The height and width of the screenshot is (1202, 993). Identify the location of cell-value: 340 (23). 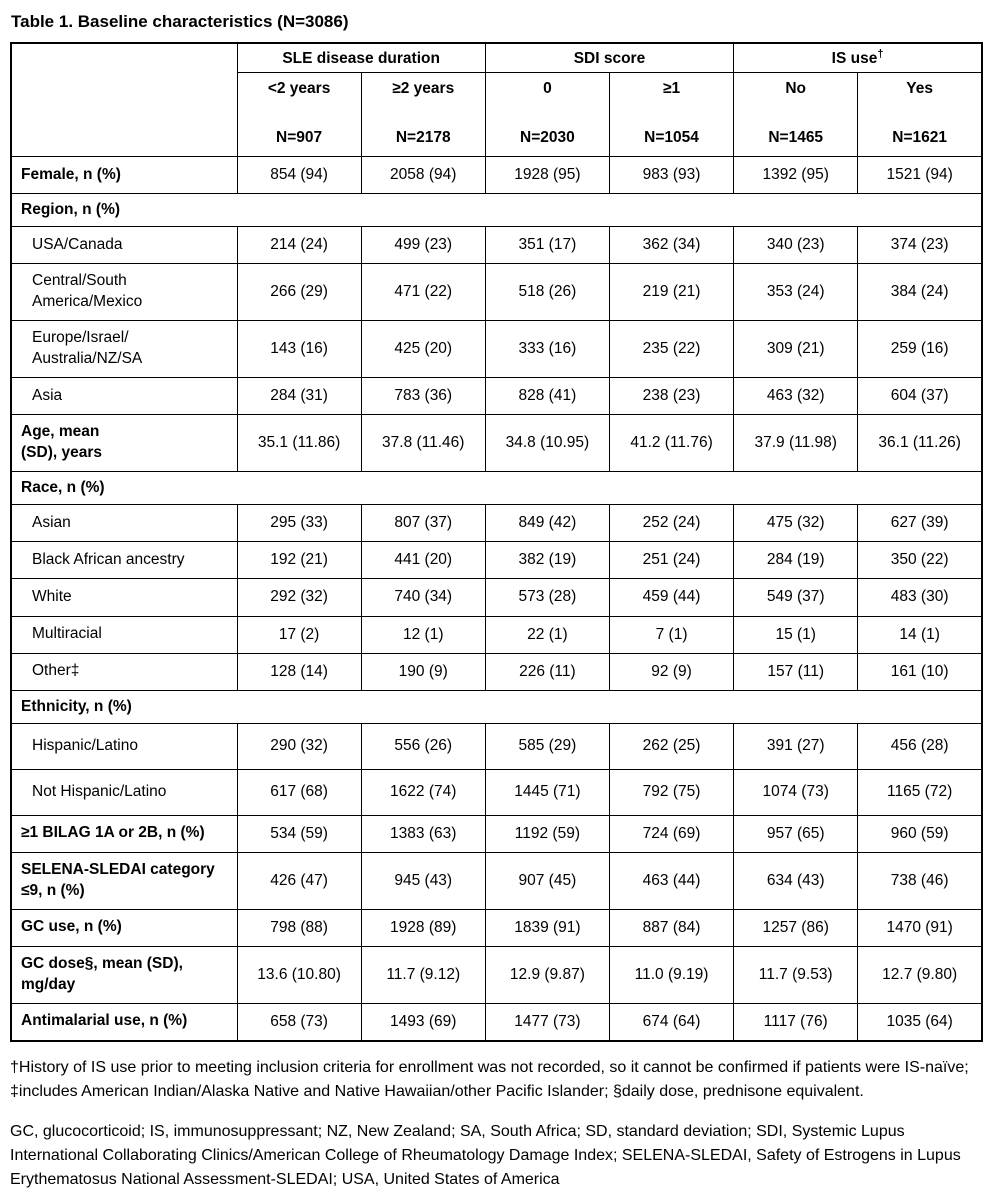
(796, 245).